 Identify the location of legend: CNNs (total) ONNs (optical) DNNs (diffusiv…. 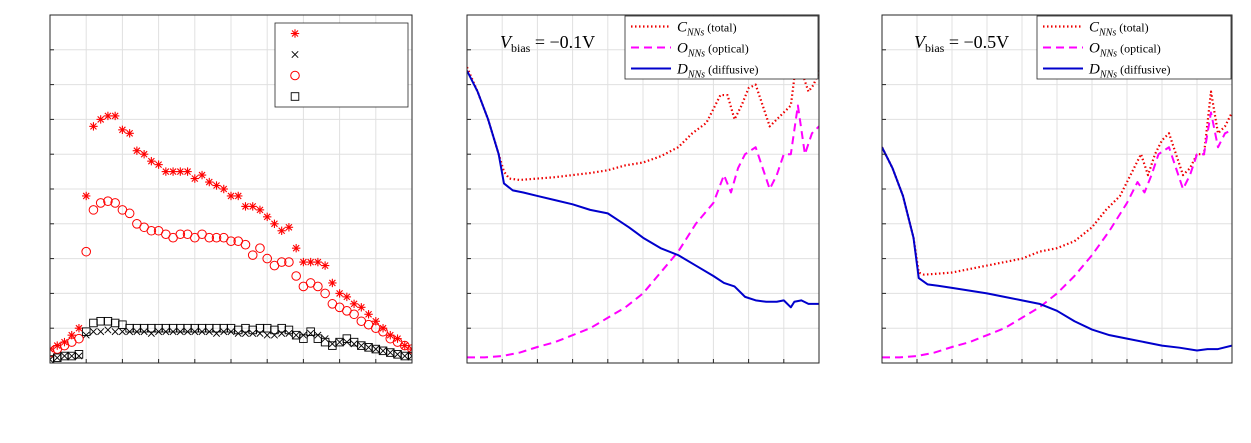
(721, 48).